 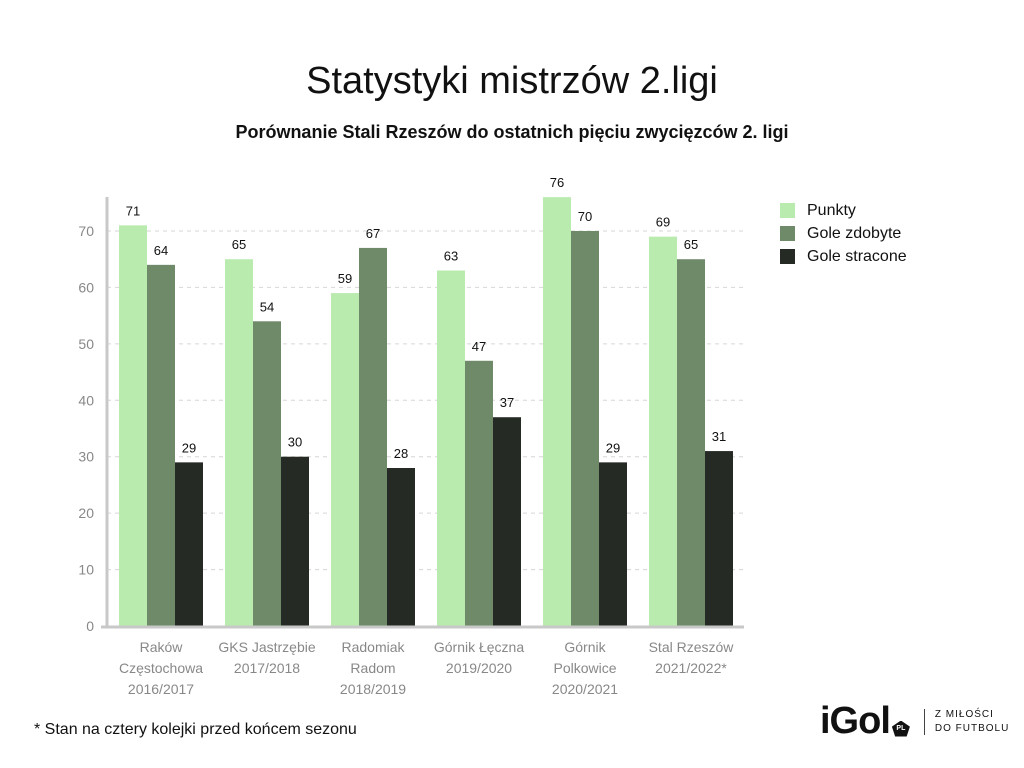 What do you see at coordinates (924, 721) in the screenshot?
I see `logo-divider` at bounding box center [924, 721].